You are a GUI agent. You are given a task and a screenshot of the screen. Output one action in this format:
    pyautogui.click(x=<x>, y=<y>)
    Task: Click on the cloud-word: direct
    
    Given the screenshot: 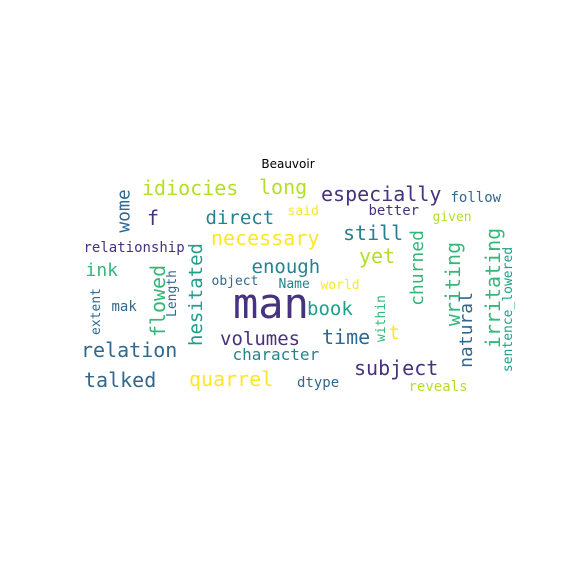 What is the action you would take?
    pyautogui.click(x=240, y=217)
    